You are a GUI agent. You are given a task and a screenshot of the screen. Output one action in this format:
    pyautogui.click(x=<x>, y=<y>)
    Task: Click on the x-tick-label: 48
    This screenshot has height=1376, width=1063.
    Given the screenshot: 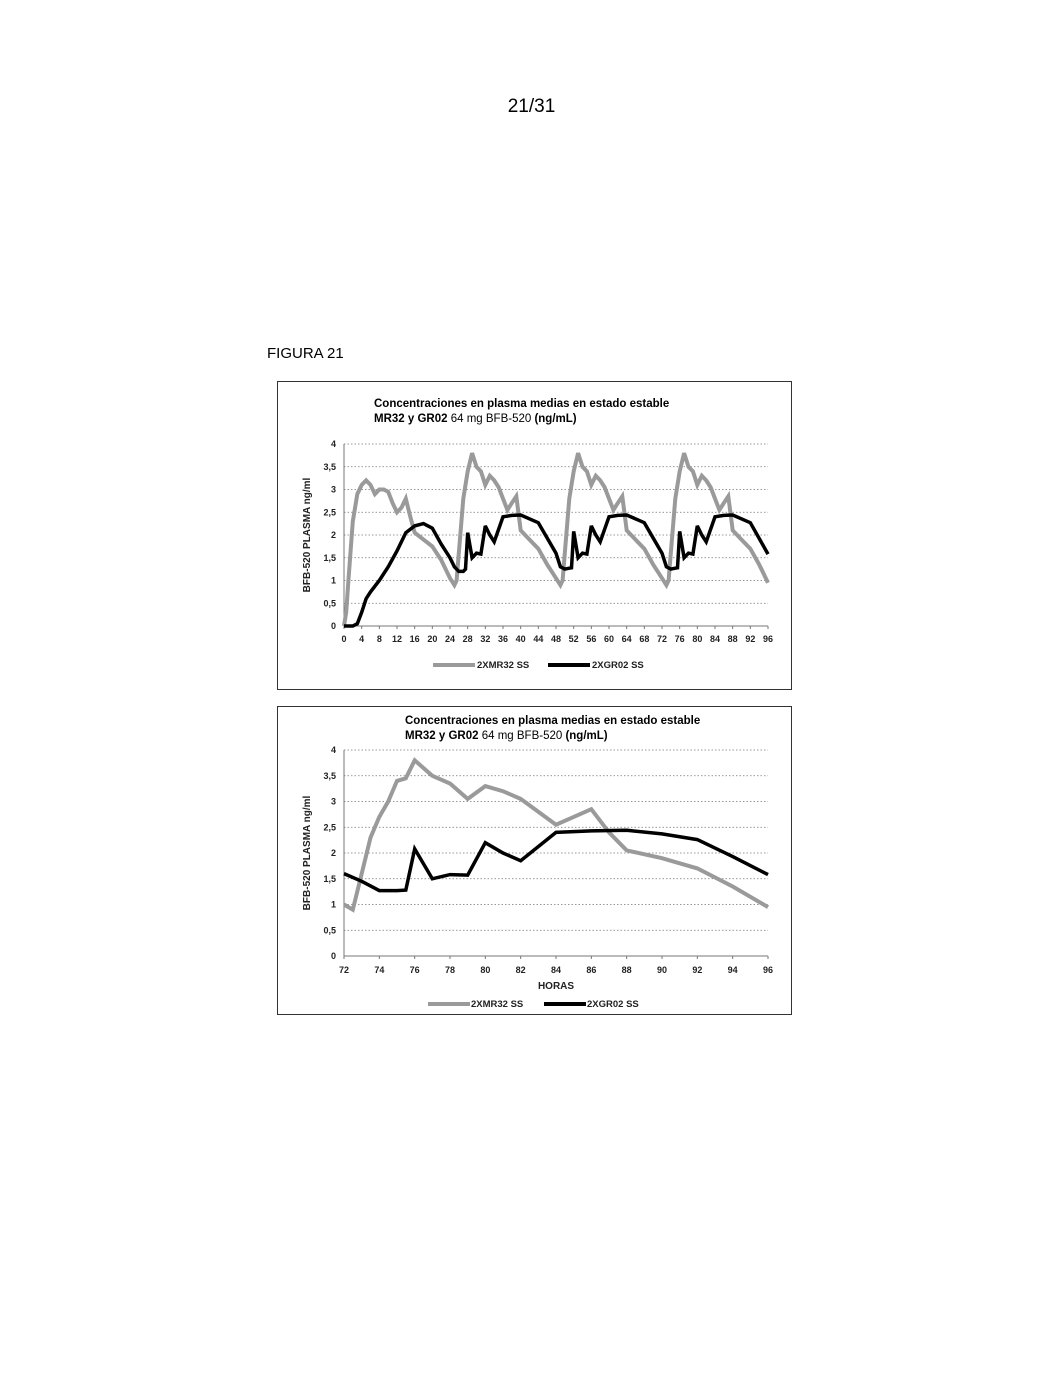 What is the action you would take?
    pyautogui.click(x=556, y=639)
    